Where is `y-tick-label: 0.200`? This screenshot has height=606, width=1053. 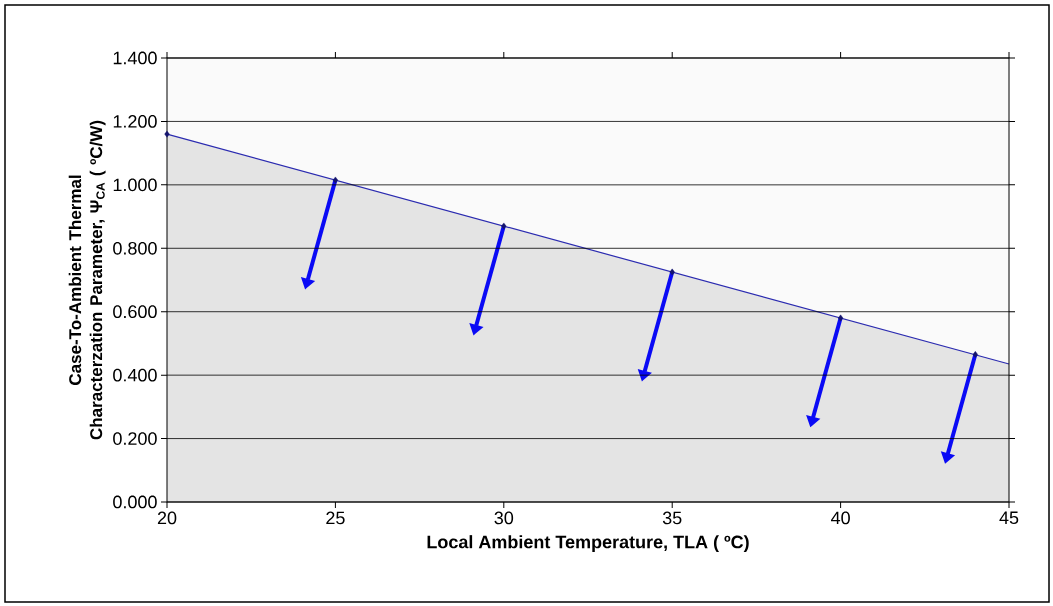
y-tick-label: 0.200 is located at coordinates (135, 438).